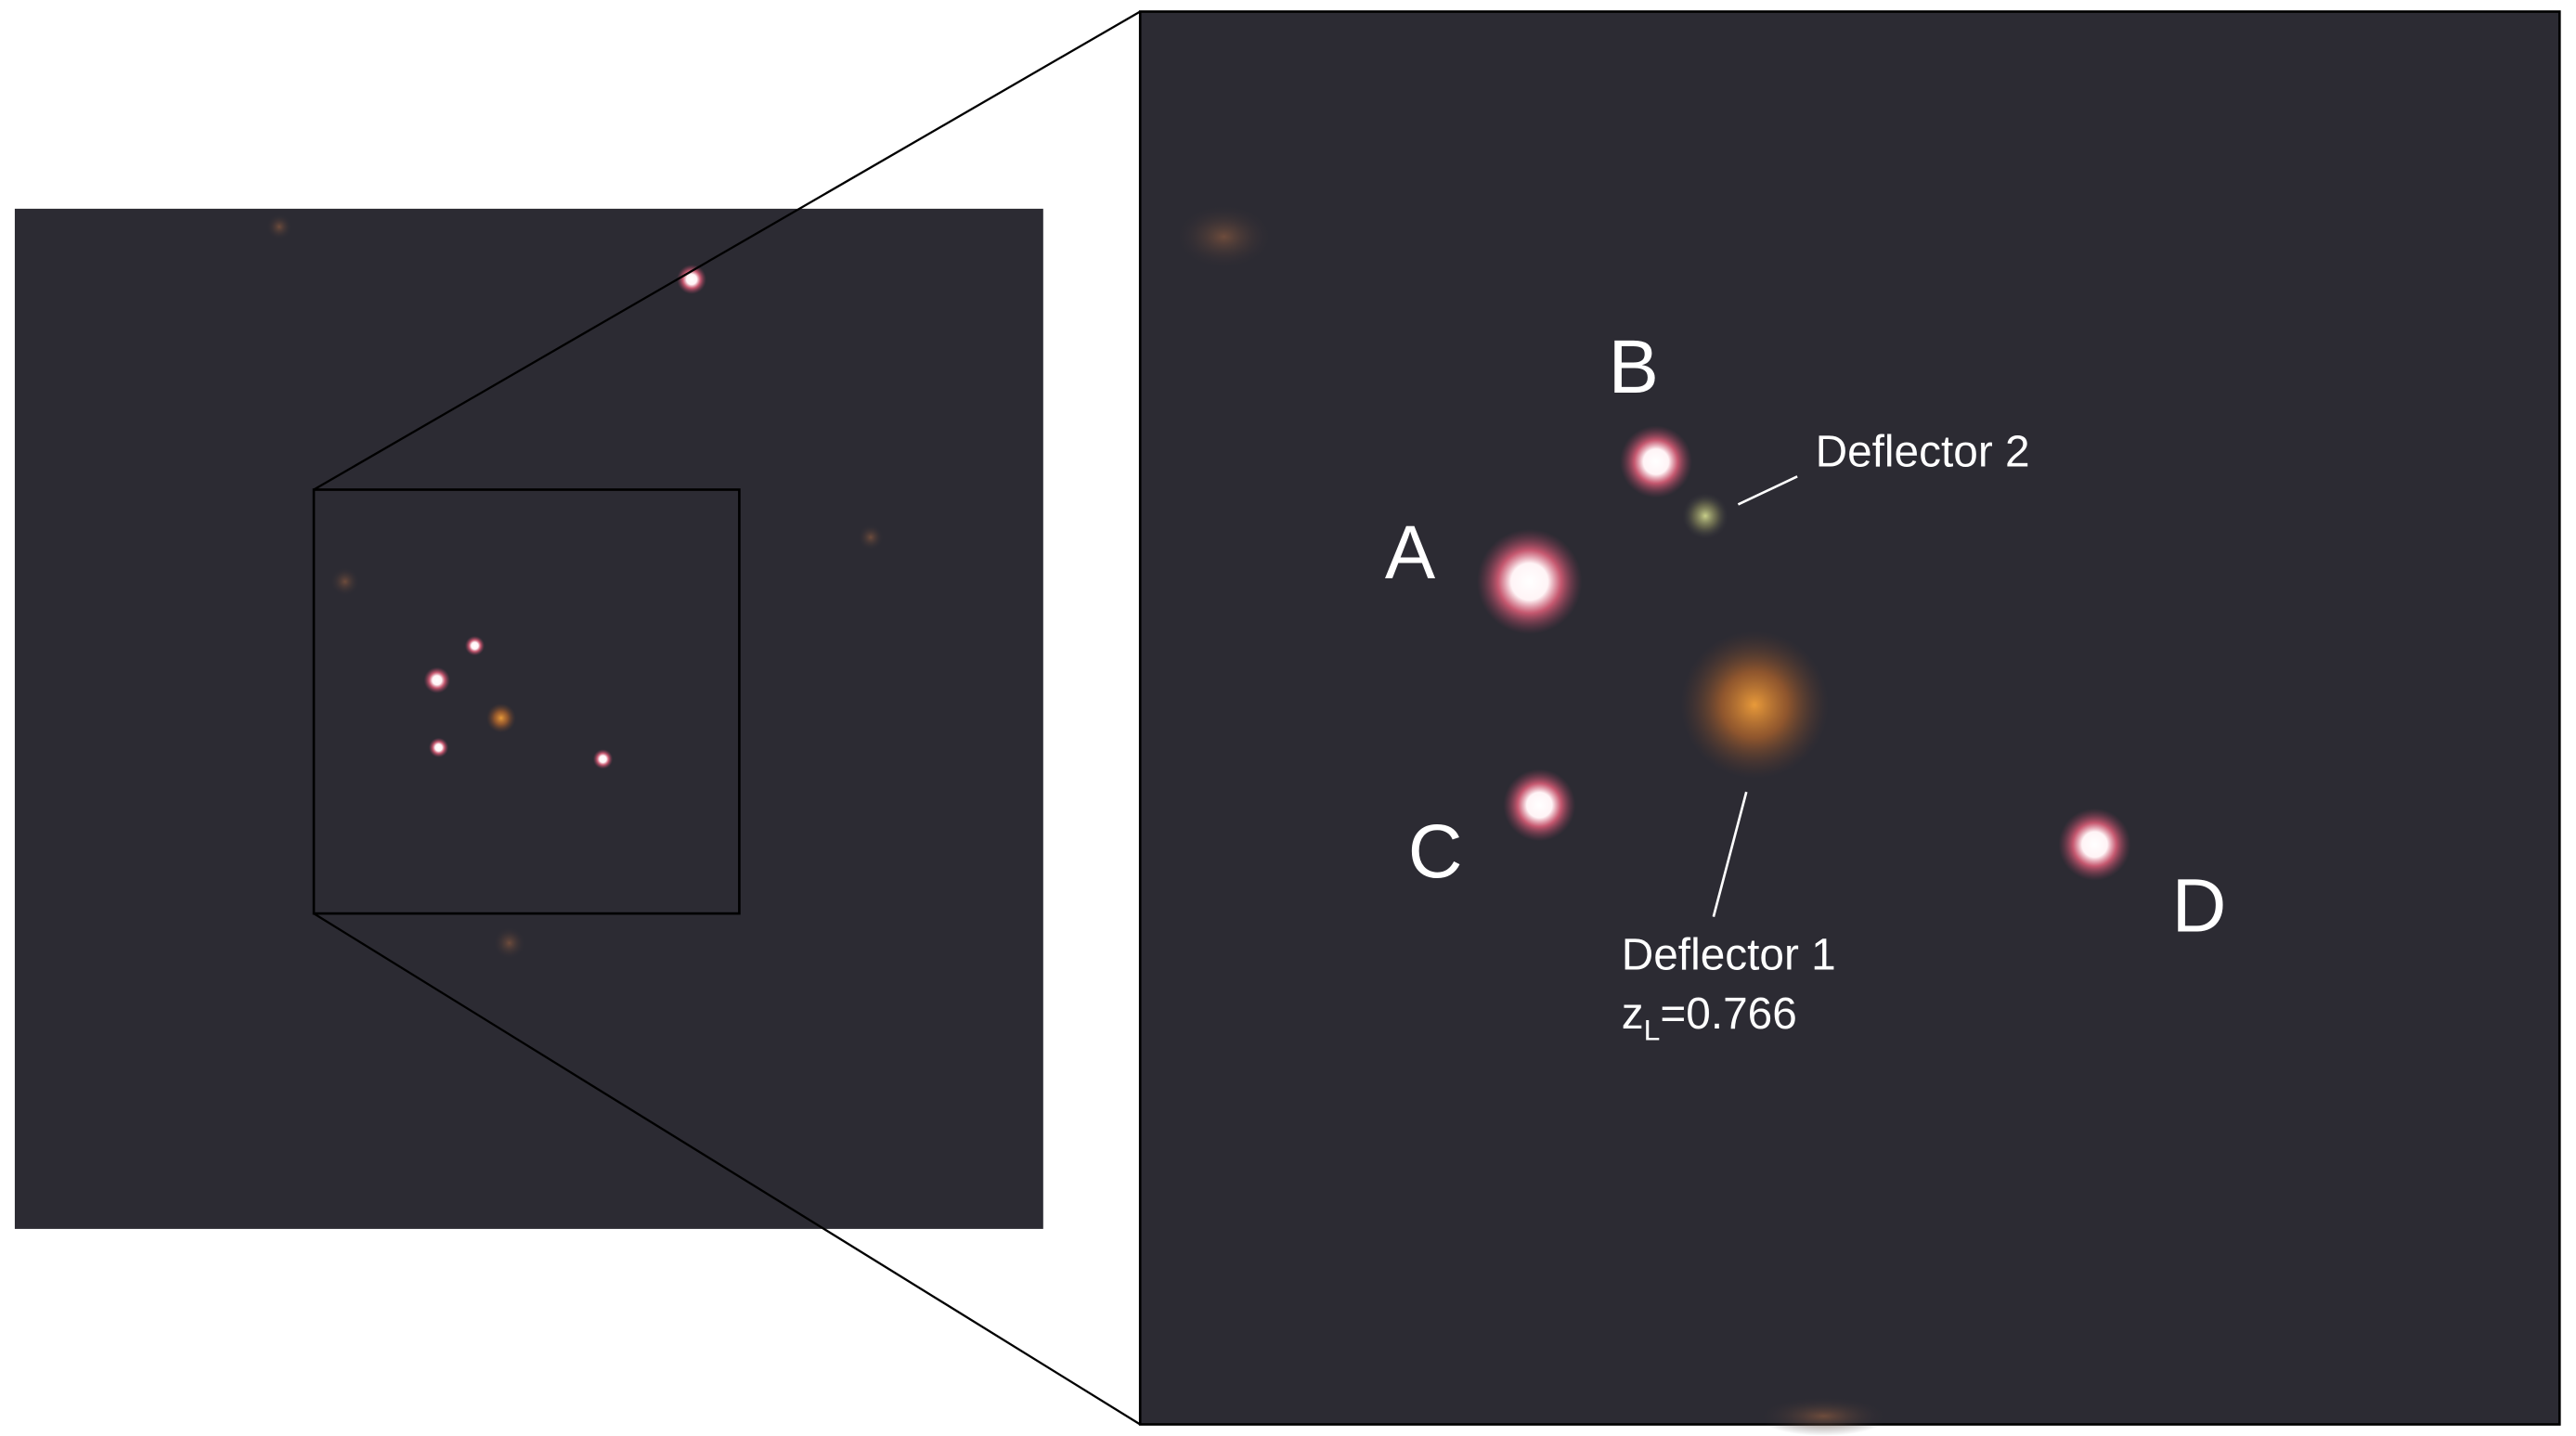 This screenshot has width=2576, height=1436. I want to click on redshift-label: zL=0.766, so click(1709, 1018).